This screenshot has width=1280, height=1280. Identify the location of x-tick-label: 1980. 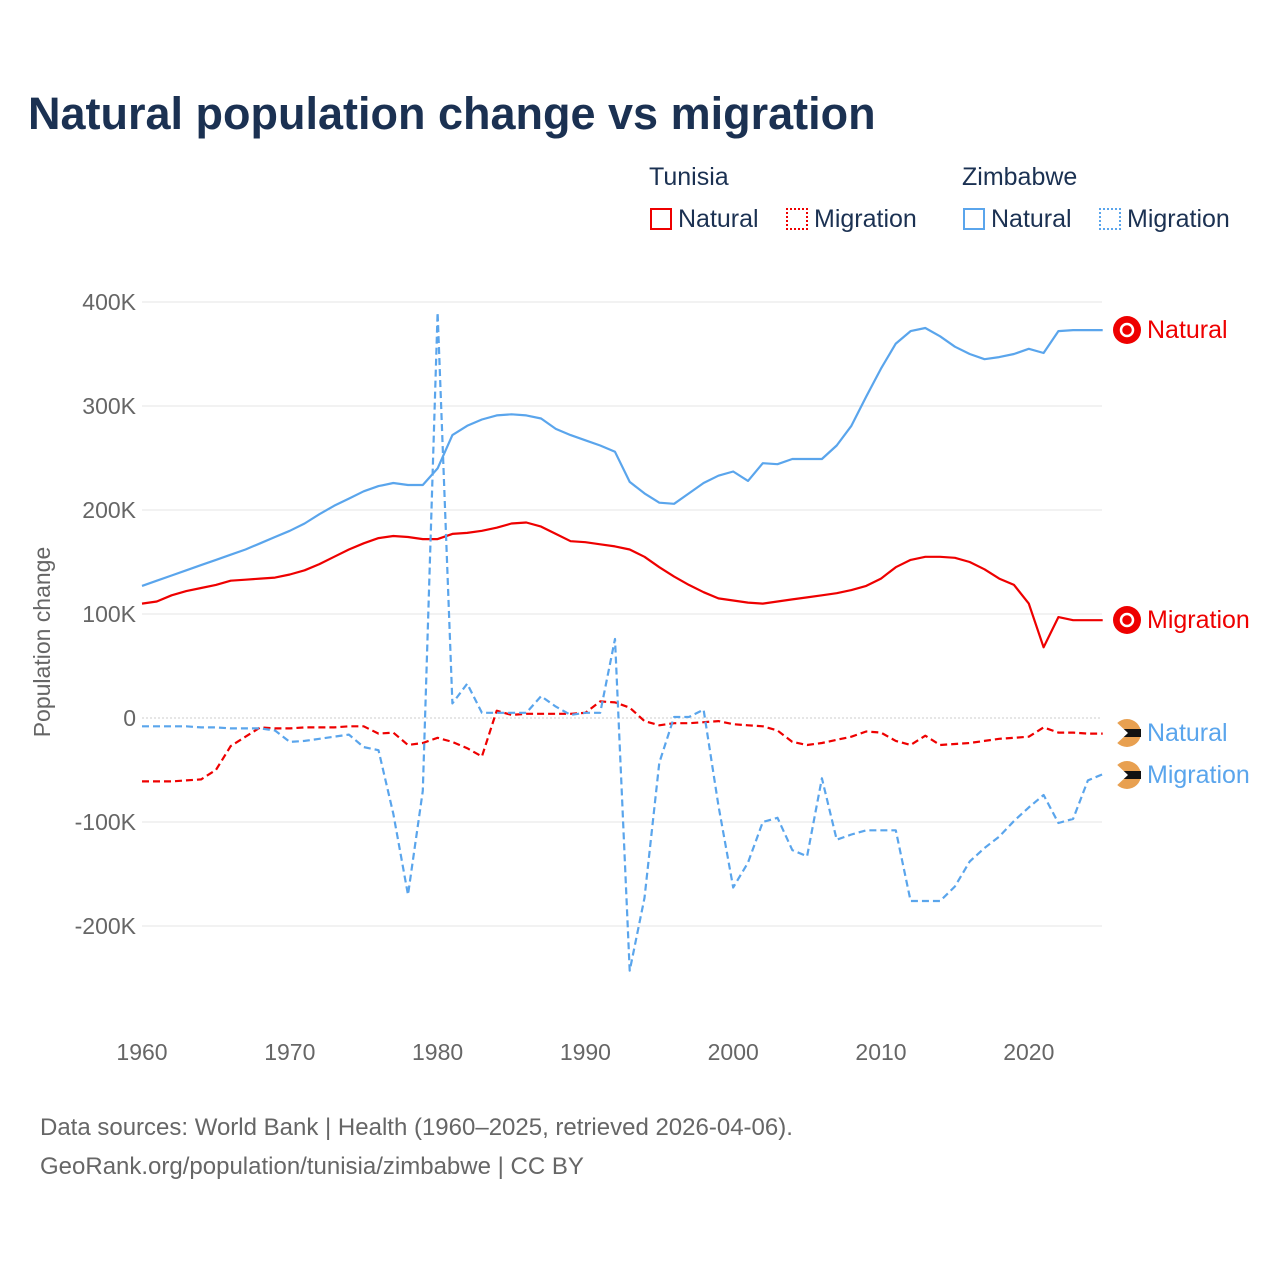
(437, 1052).